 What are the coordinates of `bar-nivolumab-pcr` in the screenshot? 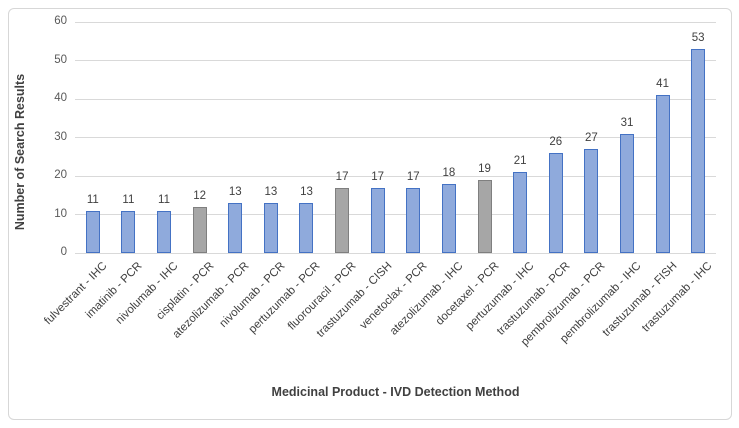 It's located at (270, 227).